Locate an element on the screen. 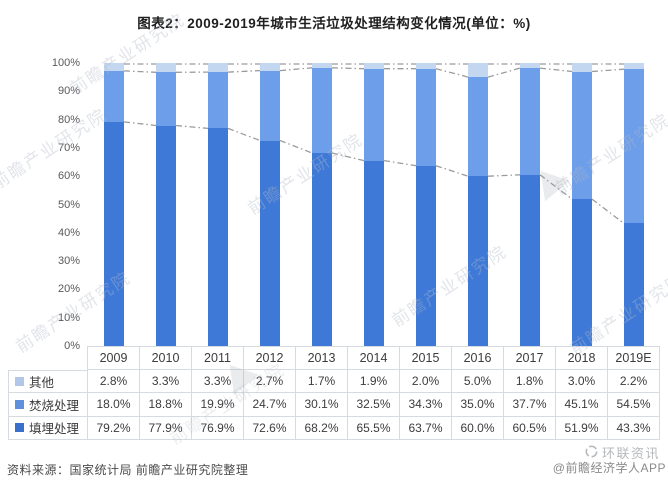 The image size is (668, 487). brand-text: 环联资讯 is located at coordinates (630, 453).